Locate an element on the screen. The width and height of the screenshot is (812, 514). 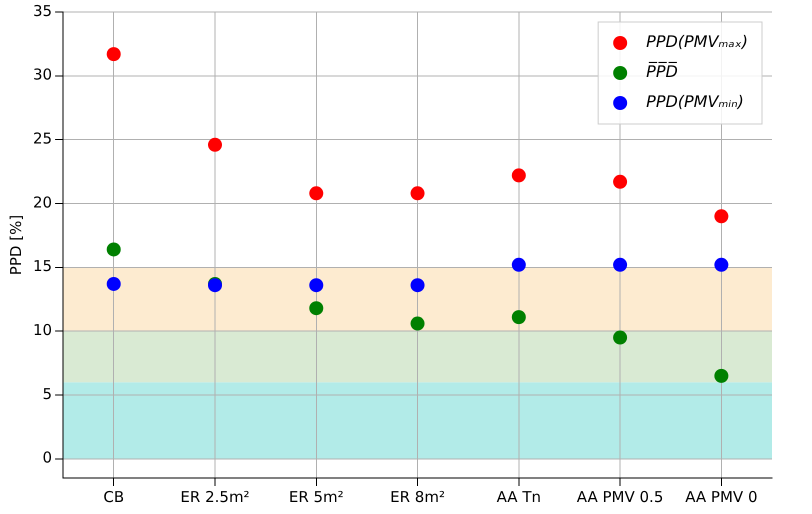
x-tick-label: AA PMV 0.5 is located at coordinates (620, 497).